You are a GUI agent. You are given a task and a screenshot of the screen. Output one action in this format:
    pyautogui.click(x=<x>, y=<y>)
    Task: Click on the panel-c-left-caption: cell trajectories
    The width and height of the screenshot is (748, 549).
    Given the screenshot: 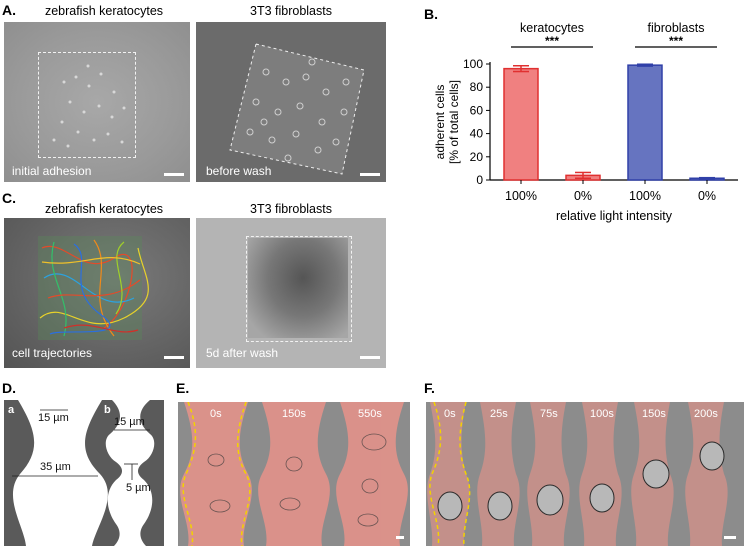 What is the action you would take?
    pyautogui.click(x=52, y=353)
    